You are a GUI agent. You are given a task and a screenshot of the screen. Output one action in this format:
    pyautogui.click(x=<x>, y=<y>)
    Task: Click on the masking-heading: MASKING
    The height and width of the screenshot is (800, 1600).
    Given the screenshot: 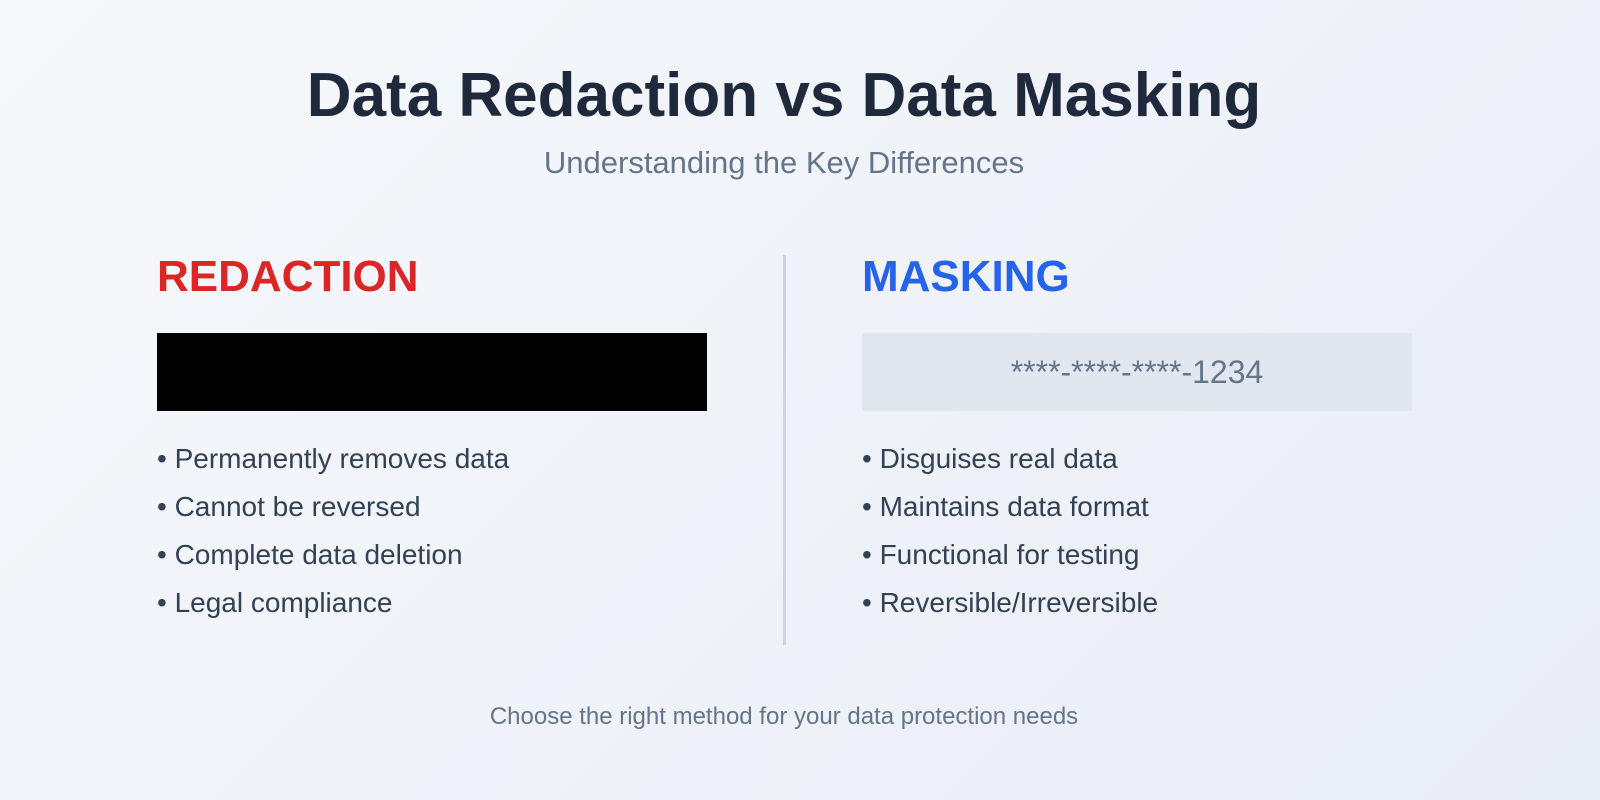 What is the action you would take?
    pyautogui.click(x=966, y=276)
    